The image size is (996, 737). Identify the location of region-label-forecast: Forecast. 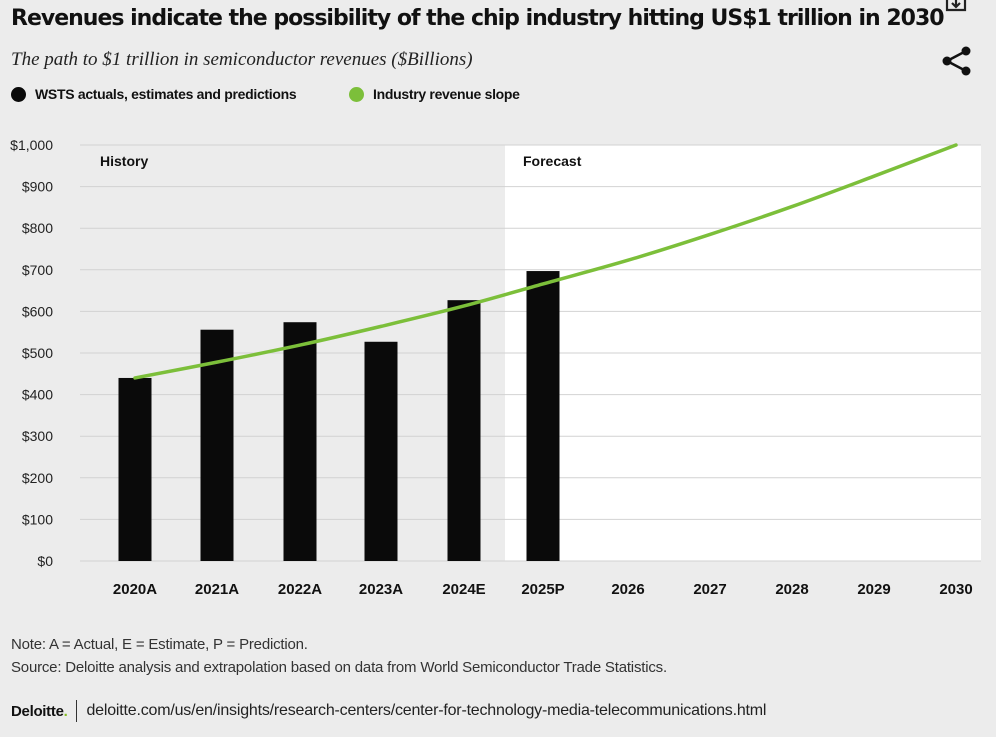
(552, 161).